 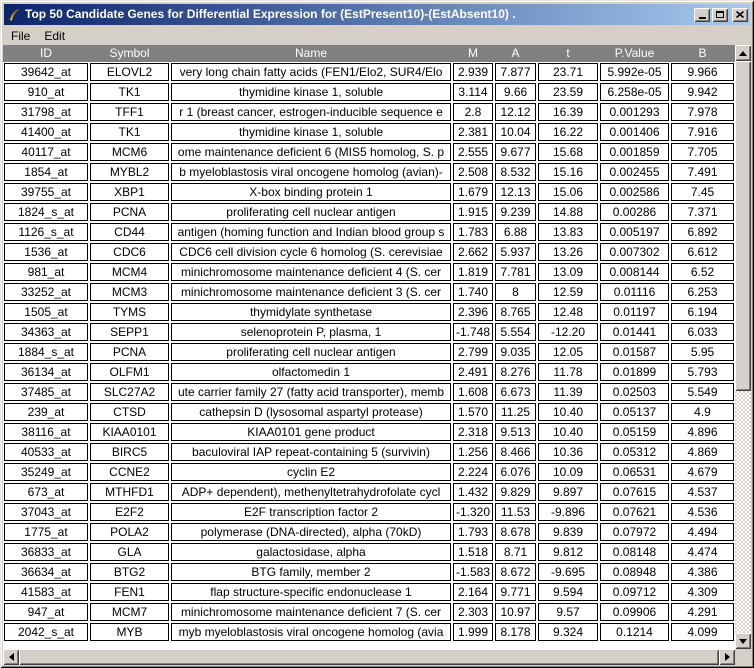 I want to click on table-cell: 0.1214, so click(x=634, y=632).